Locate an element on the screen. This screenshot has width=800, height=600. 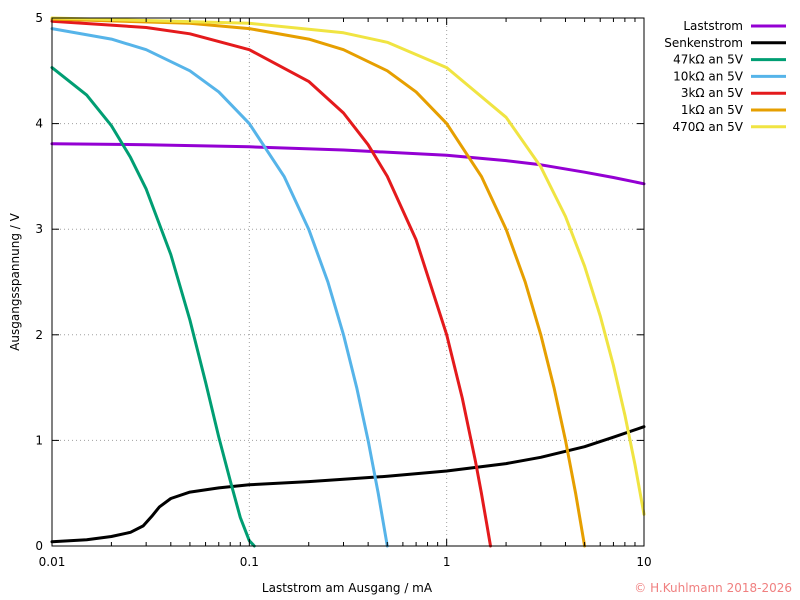
x-tick-label: 10 is located at coordinates (643, 562).